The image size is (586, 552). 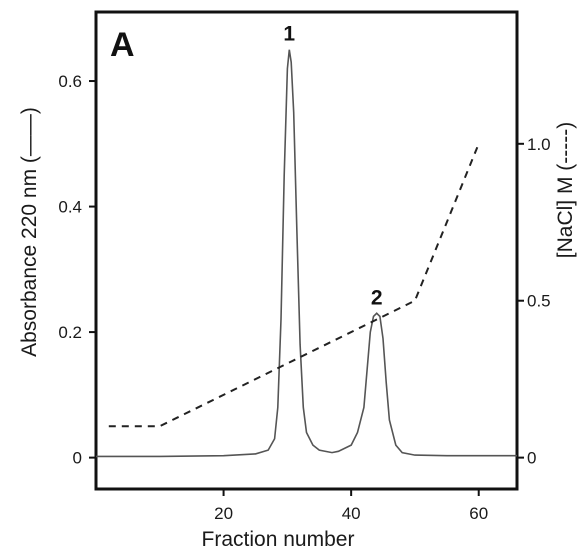 What do you see at coordinates (70, 207) in the screenshot?
I see `left-tick-label: 0.4` at bounding box center [70, 207].